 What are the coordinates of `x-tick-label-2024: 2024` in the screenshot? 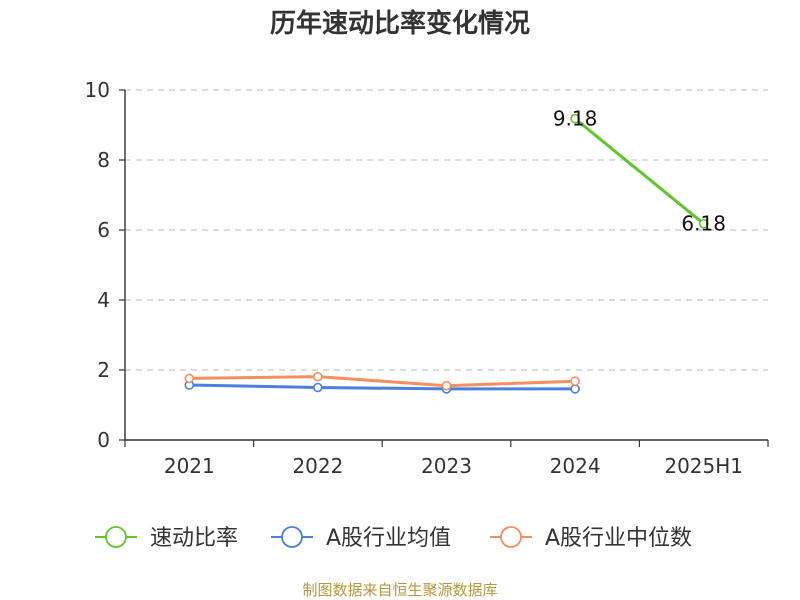 It's located at (575, 466).